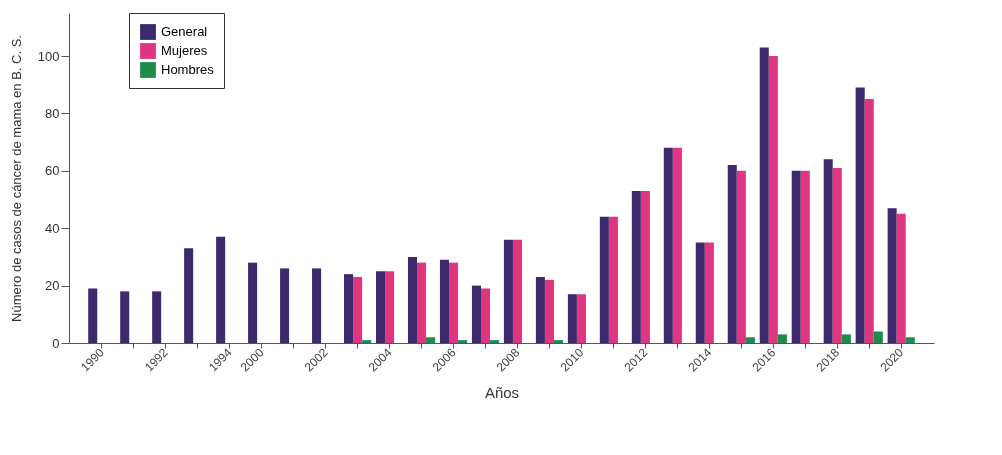 Image resolution: width=1002 pixels, height=455 pixels. What do you see at coordinates (188, 69) in the screenshot?
I see `legend-label: Hombres` at bounding box center [188, 69].